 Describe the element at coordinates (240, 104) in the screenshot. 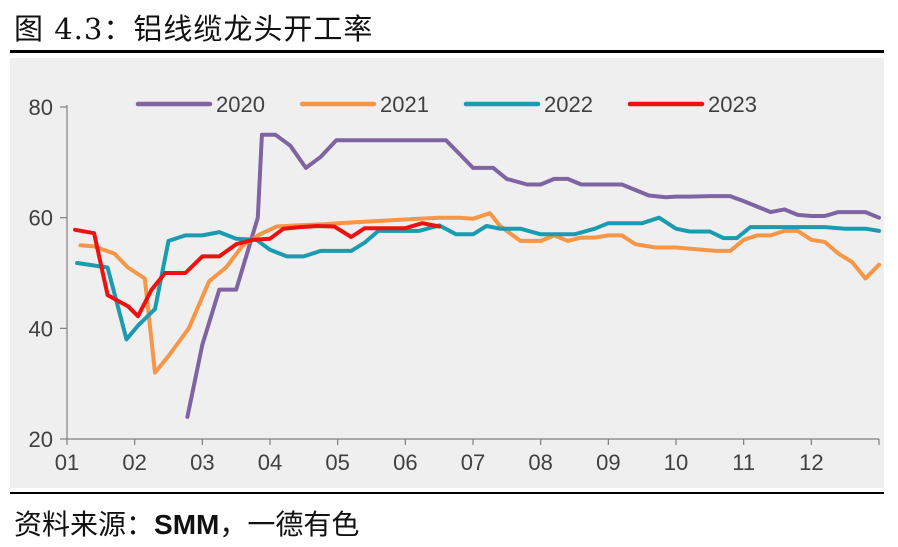

I see `legend-label-2020: 2020` at that location.